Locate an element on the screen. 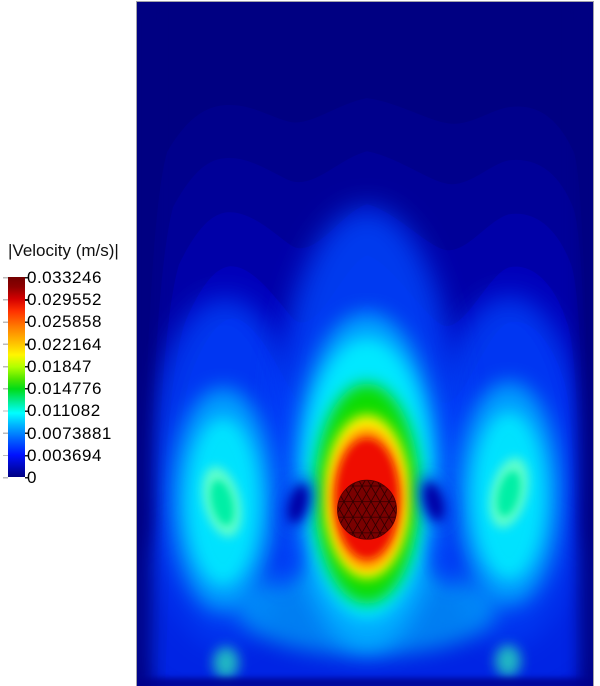  colorbar-label: 0.022164 is located at coordinates (64, 344).